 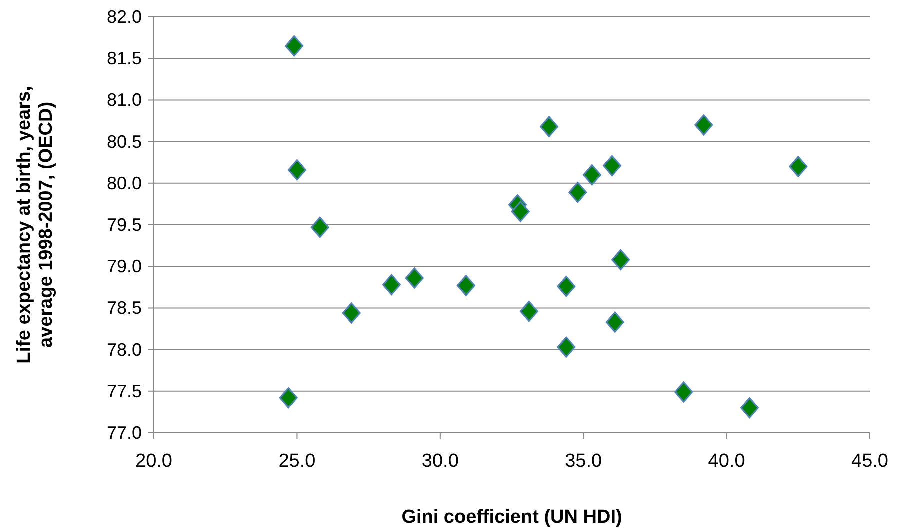 What do you see at coordinates (583, 461) in the screenshot?
I see `x-tick-label: 35.0` at bounding box center [583, 461].